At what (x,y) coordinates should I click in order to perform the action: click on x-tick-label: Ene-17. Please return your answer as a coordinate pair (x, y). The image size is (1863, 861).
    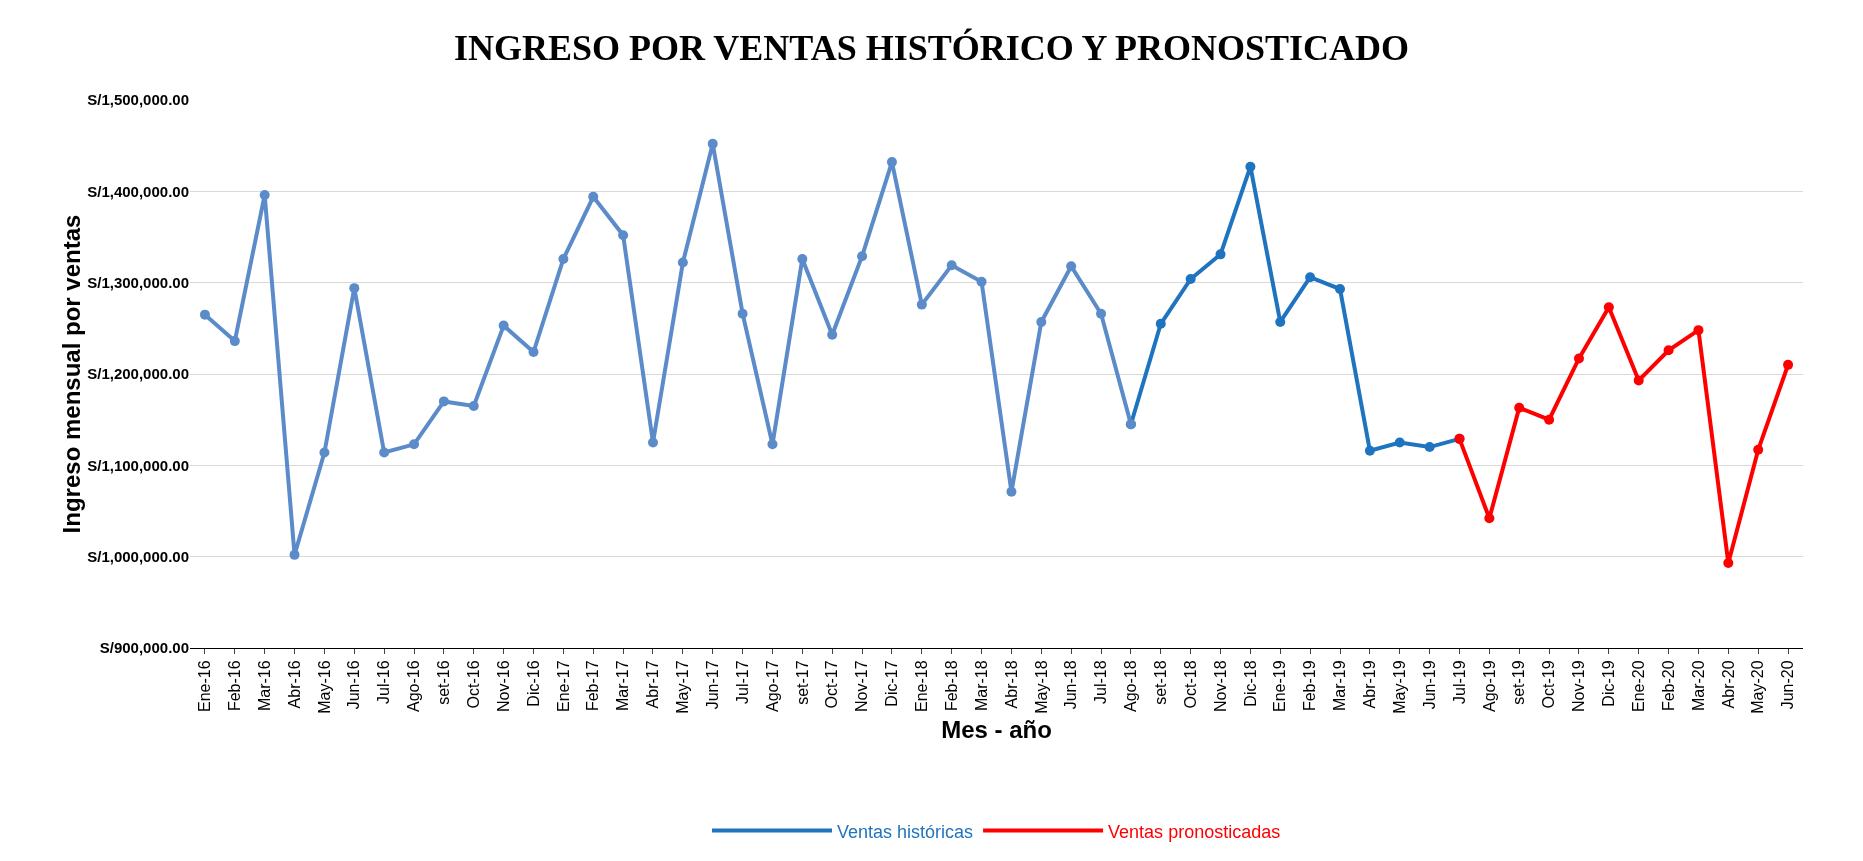
    Looking at the image, I should click on (563, 686).